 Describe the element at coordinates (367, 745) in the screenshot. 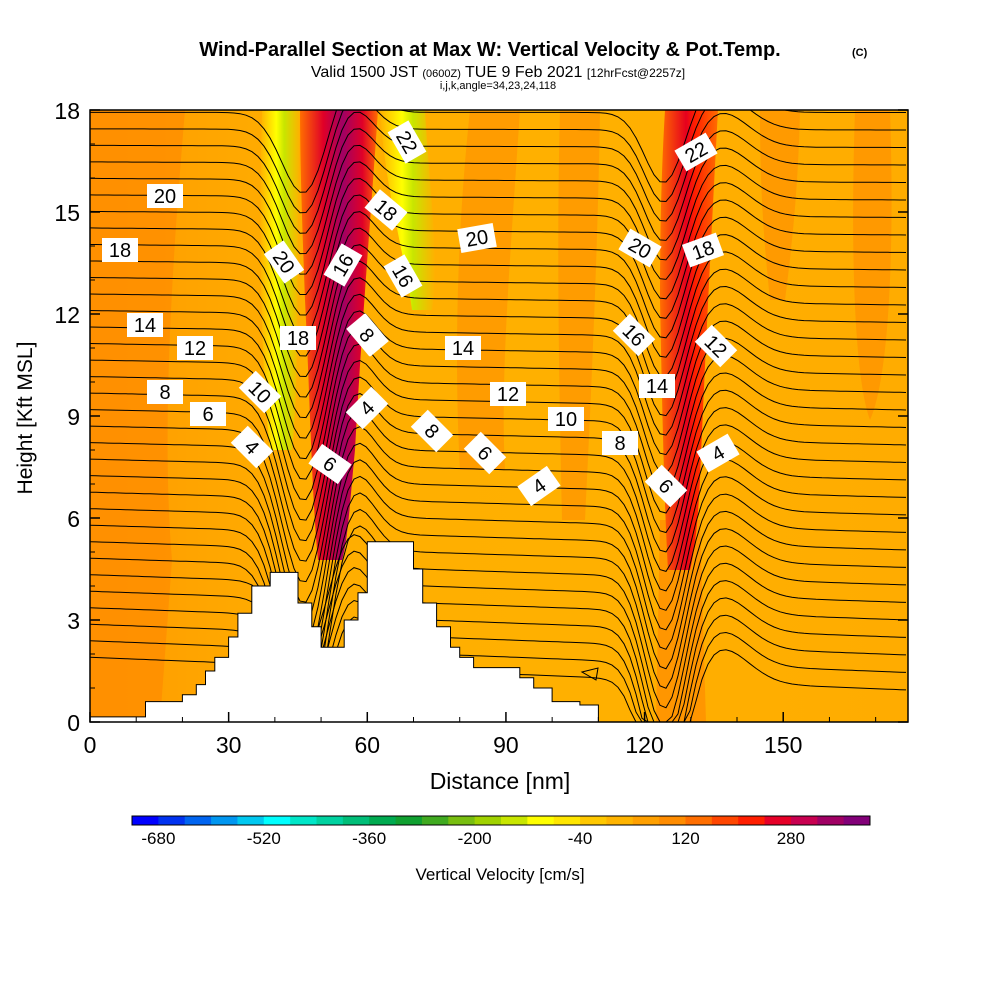

I see `x-tick-label: 60` at that location.